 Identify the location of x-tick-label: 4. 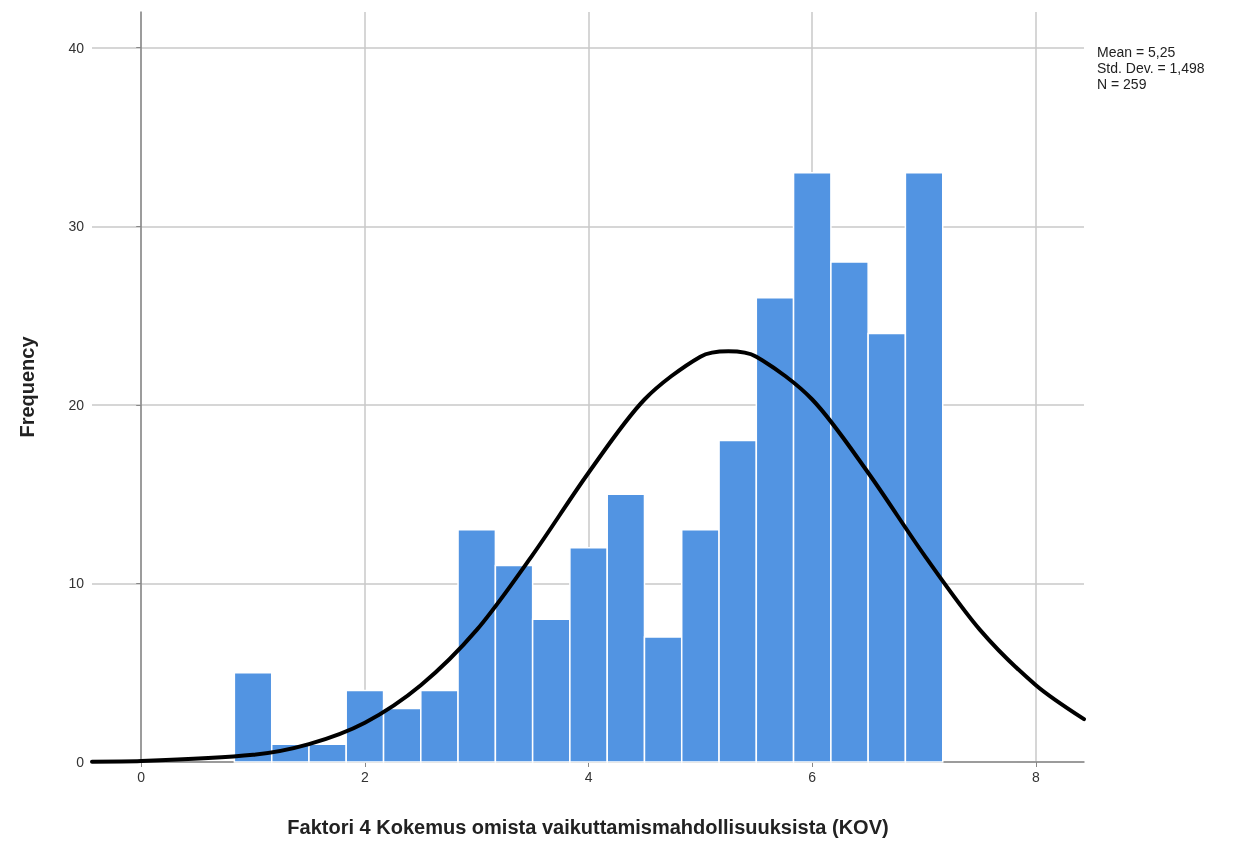
(588, 777).